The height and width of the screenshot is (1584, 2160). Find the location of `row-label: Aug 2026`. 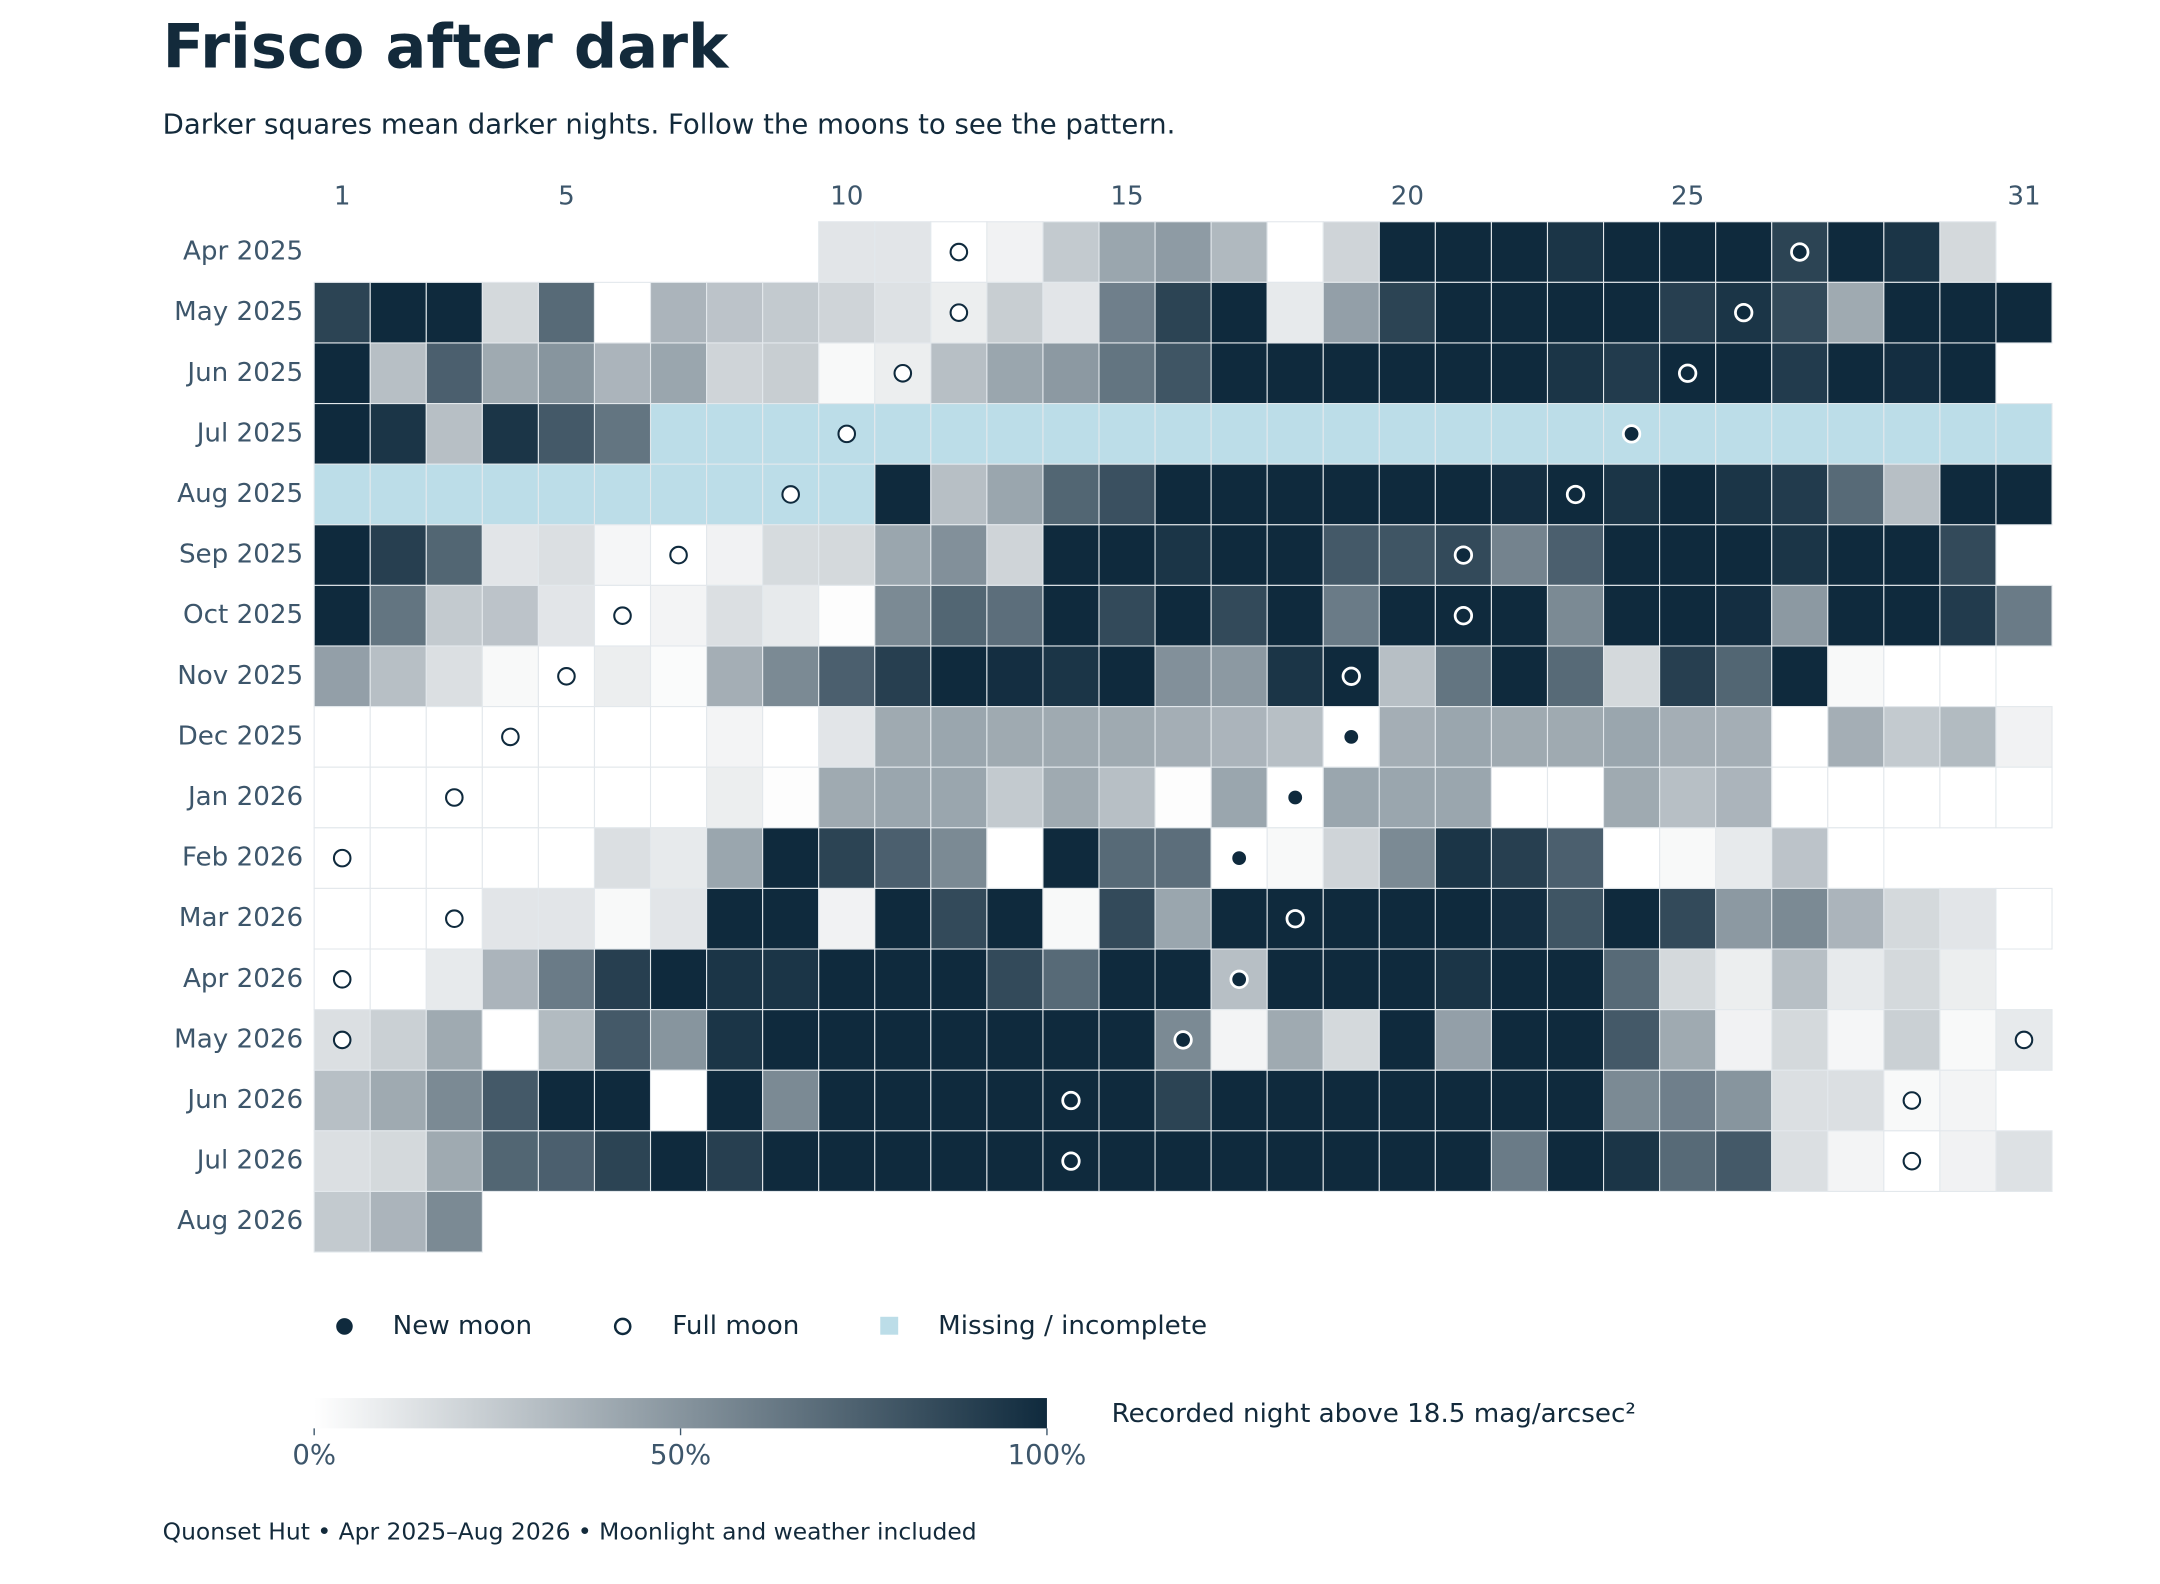

row-label: Aug 2026 is located at coordinates (240, 1221).